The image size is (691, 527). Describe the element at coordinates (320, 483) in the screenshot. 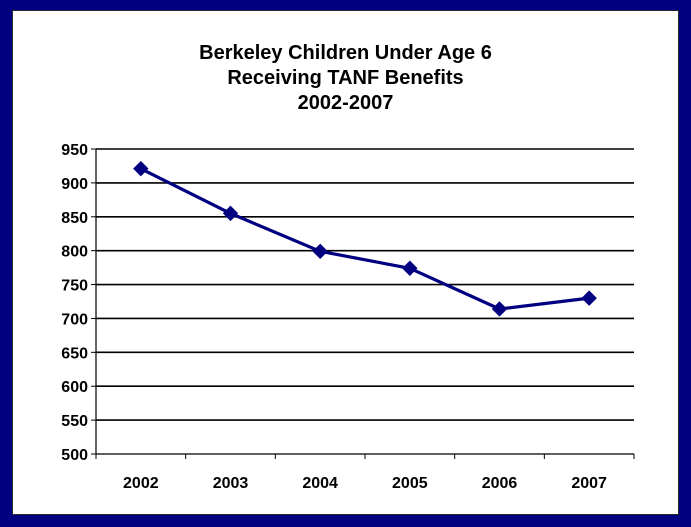

I see `x-tick-label-2004: 2004` at that location.